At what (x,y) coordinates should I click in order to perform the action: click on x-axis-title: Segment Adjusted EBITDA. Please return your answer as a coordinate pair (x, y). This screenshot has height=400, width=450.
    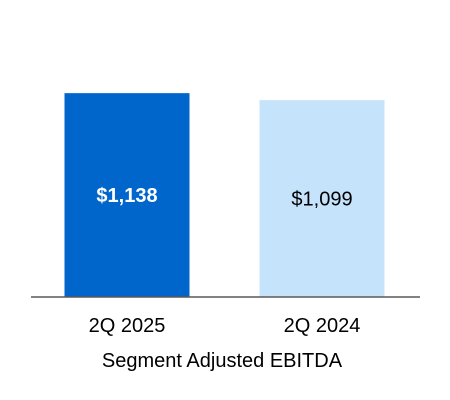
    Looking at the image, I should click on (222, 361).